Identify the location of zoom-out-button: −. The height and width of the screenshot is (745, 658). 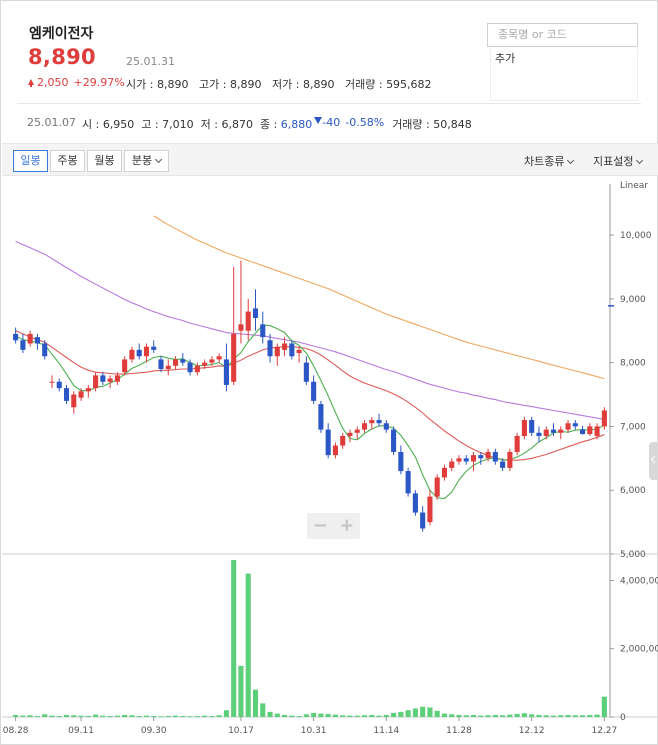
(320, 525).